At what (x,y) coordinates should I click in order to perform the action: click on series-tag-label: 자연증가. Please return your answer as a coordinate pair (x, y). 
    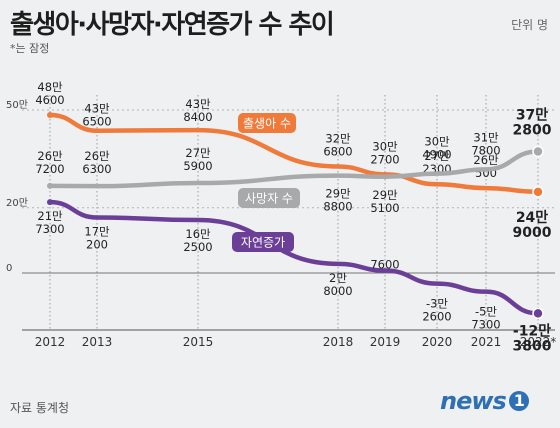
    Looking at the image, I should click on (263, 243).